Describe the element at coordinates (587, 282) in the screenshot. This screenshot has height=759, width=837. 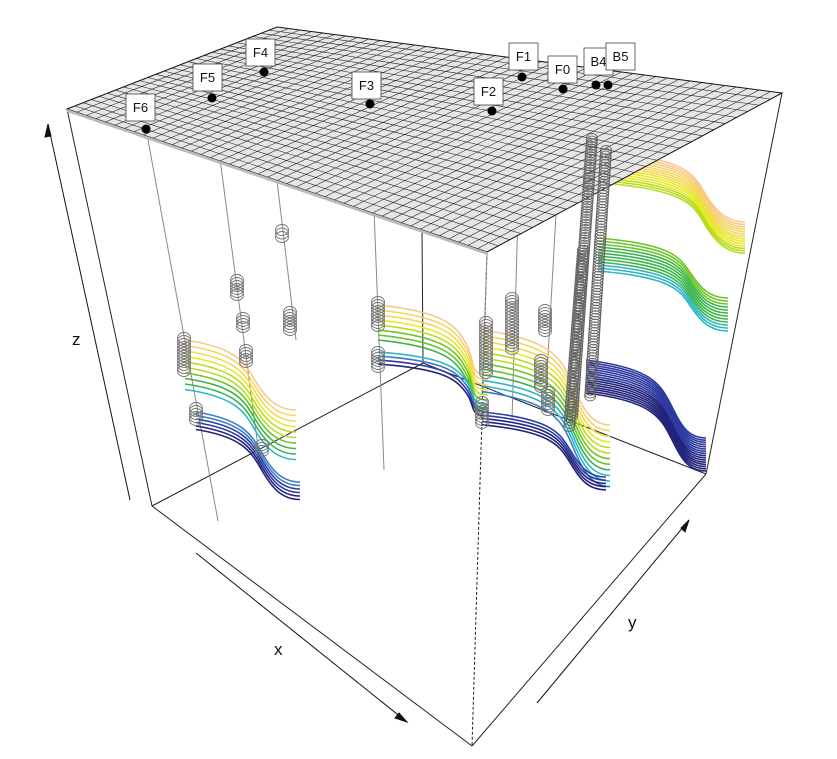
I see `dense-well-stack` at that location.